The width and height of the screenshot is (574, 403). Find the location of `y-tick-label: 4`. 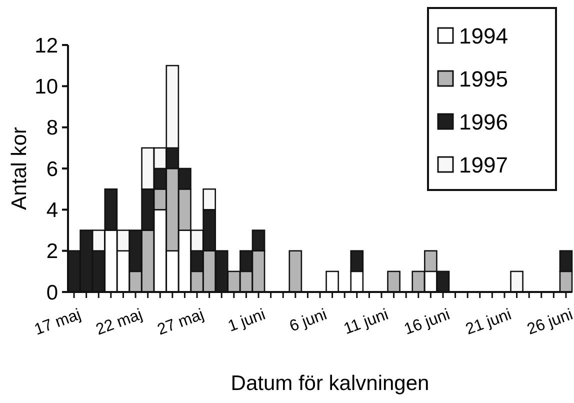

y-tick-label: 4 is located at coordinates (52, 210).